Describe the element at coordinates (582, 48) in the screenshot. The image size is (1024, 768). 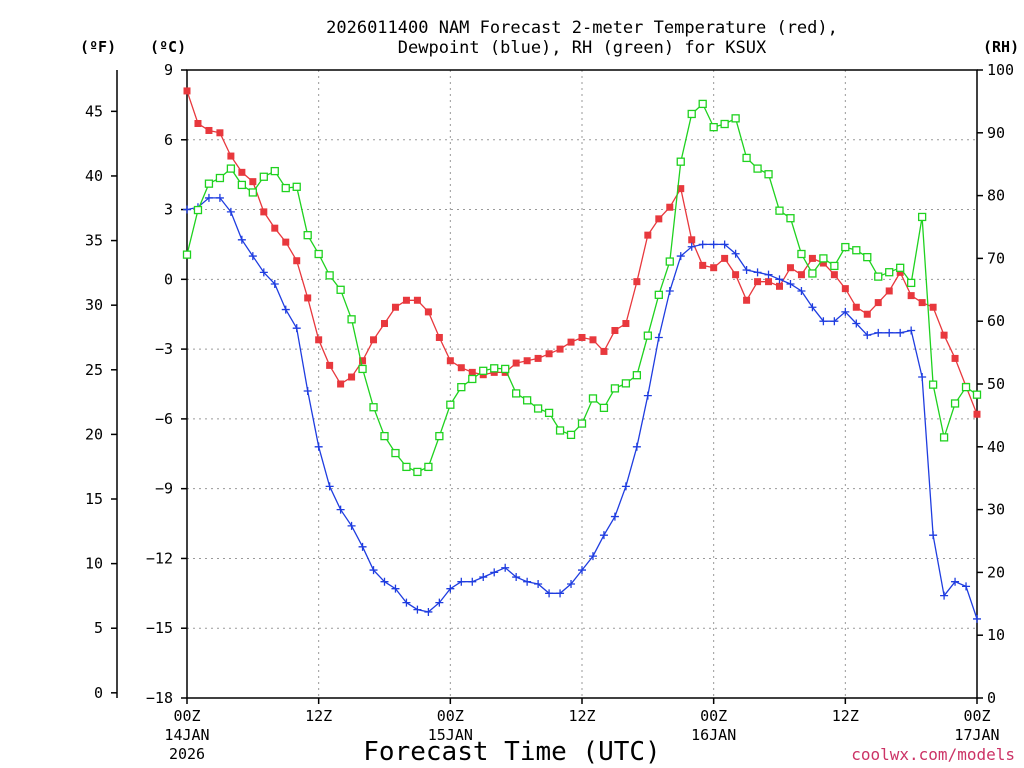
I see `chart-title-line-2: Dewpoint (blue), RH (green) for KSUX` at that location.